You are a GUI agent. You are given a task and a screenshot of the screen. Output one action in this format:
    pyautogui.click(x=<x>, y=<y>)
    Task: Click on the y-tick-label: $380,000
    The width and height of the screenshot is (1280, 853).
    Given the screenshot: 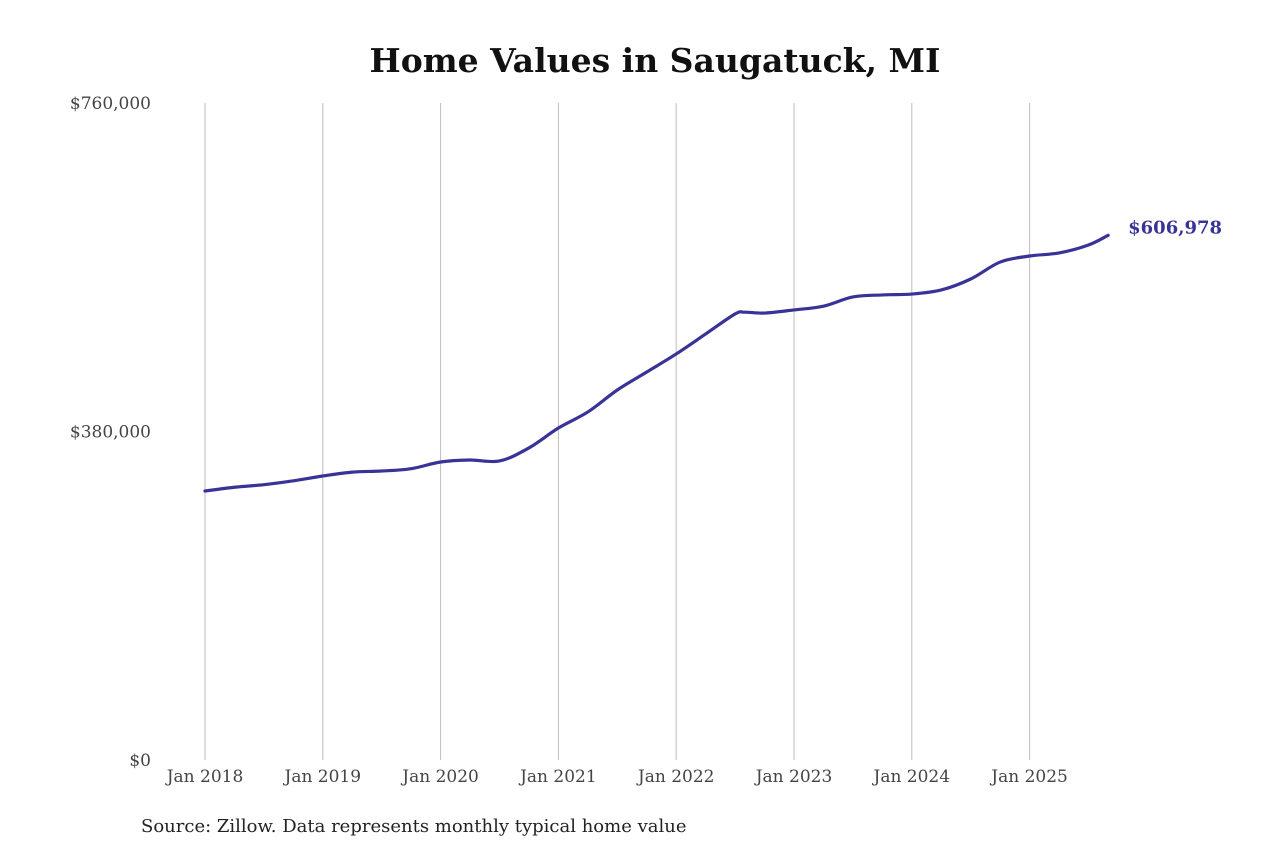 What is the action you would take?
    pyautogui.click(x=110, y=433)
    